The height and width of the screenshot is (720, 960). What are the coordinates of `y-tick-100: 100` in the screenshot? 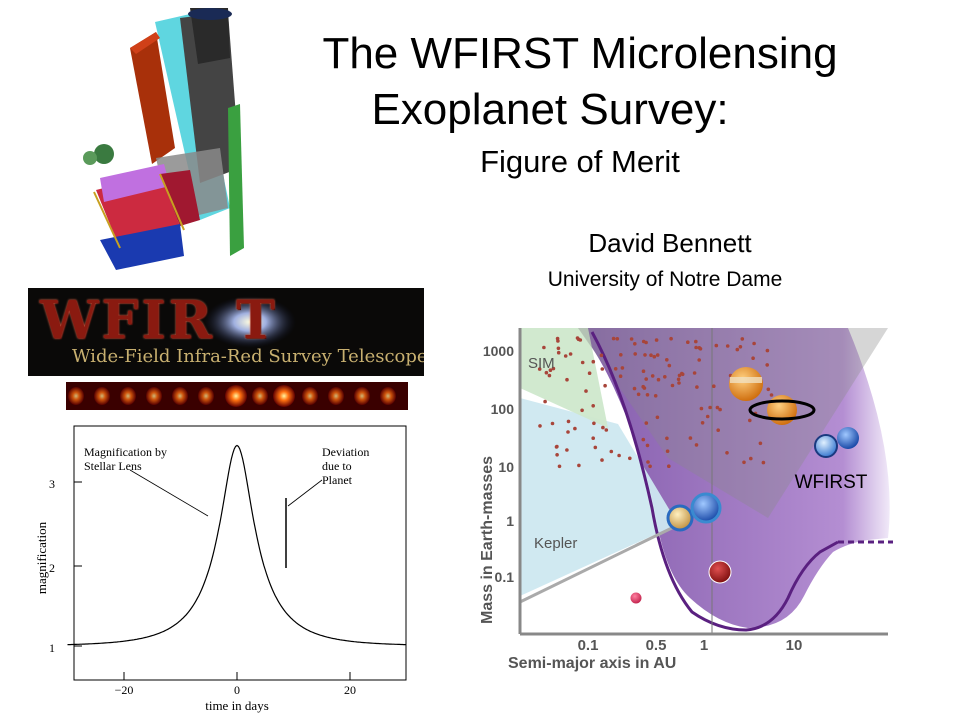 It's located at (503, 409).